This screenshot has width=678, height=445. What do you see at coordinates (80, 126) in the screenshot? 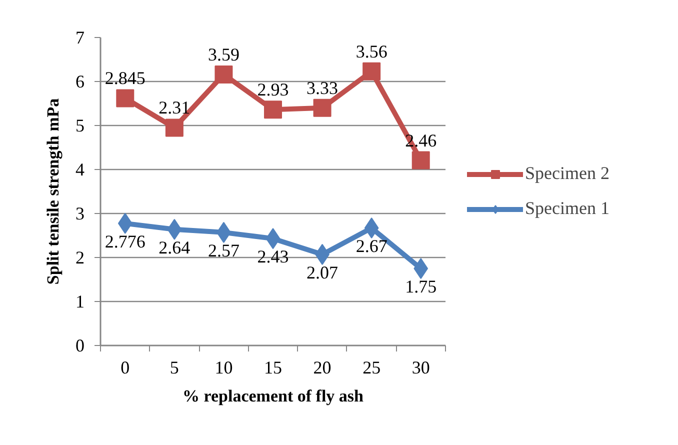
I see `y-tick-label: 5` at bounding box center [80, 126].